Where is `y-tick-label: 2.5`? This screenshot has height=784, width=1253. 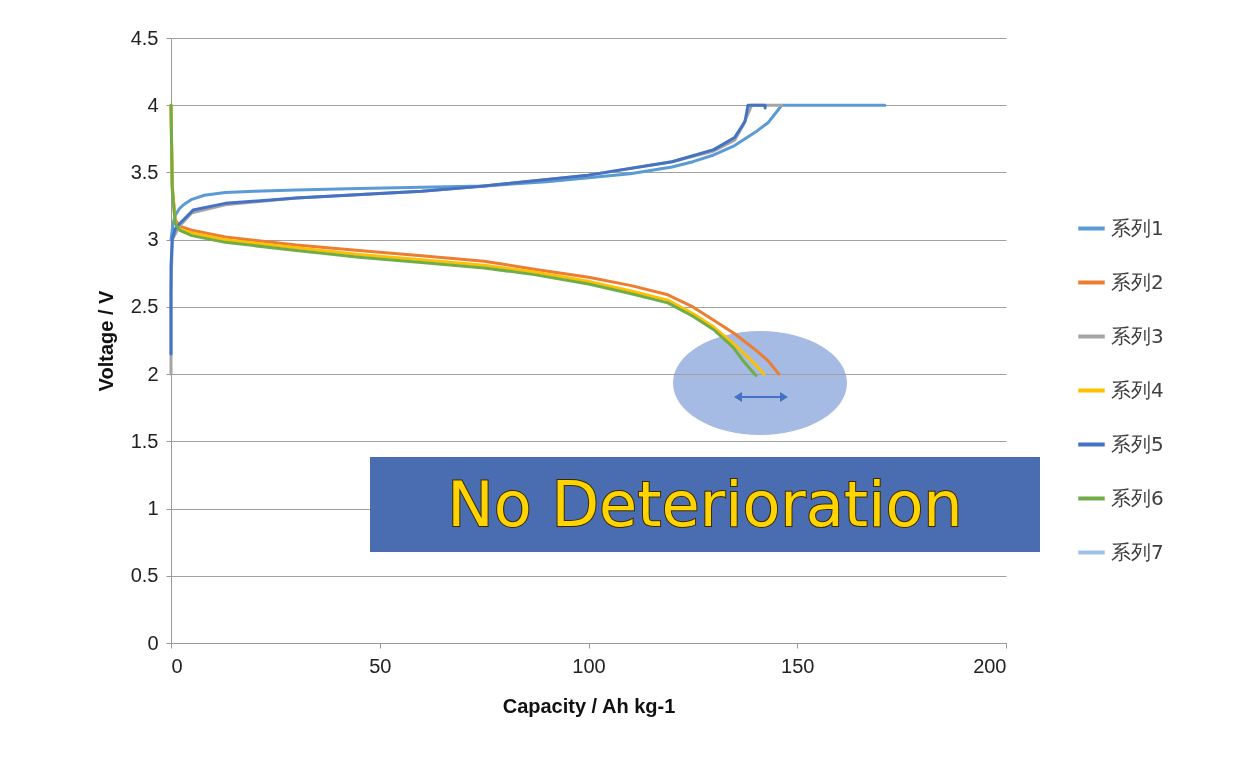
y-tick-label: 2.5 is located at coordinates (144, 306).